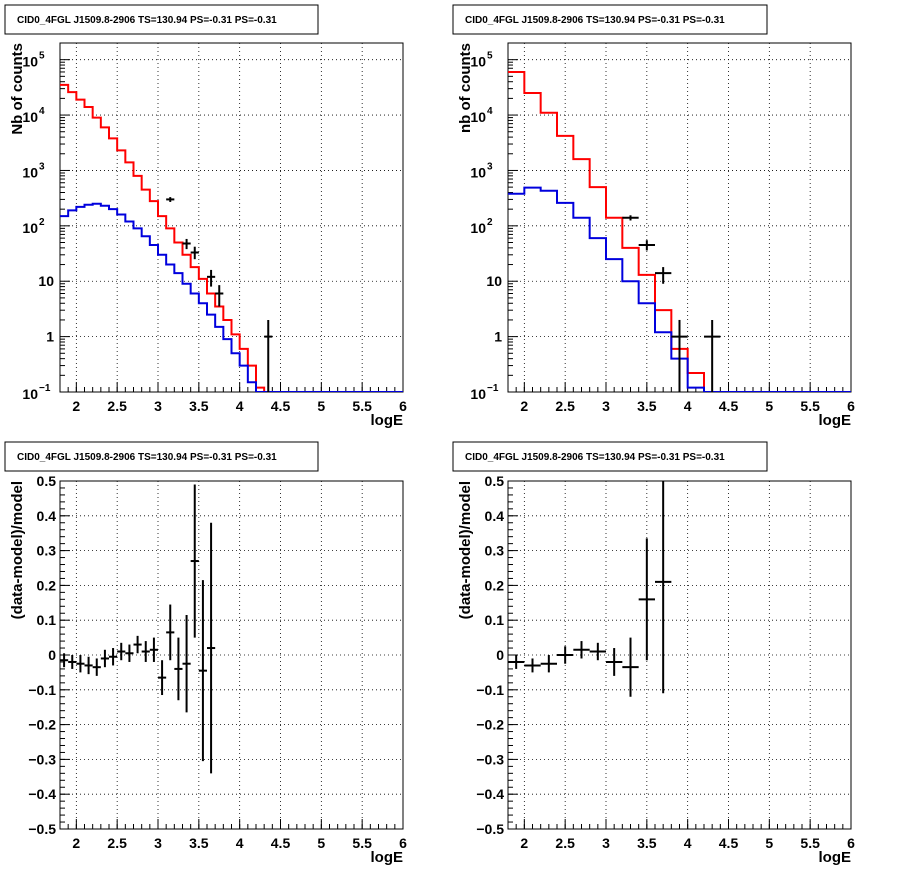 Image resolution: width=898 pixels, height=875 pixels. I want to click on y-axis-label: nb of counts, so click(465, 88).